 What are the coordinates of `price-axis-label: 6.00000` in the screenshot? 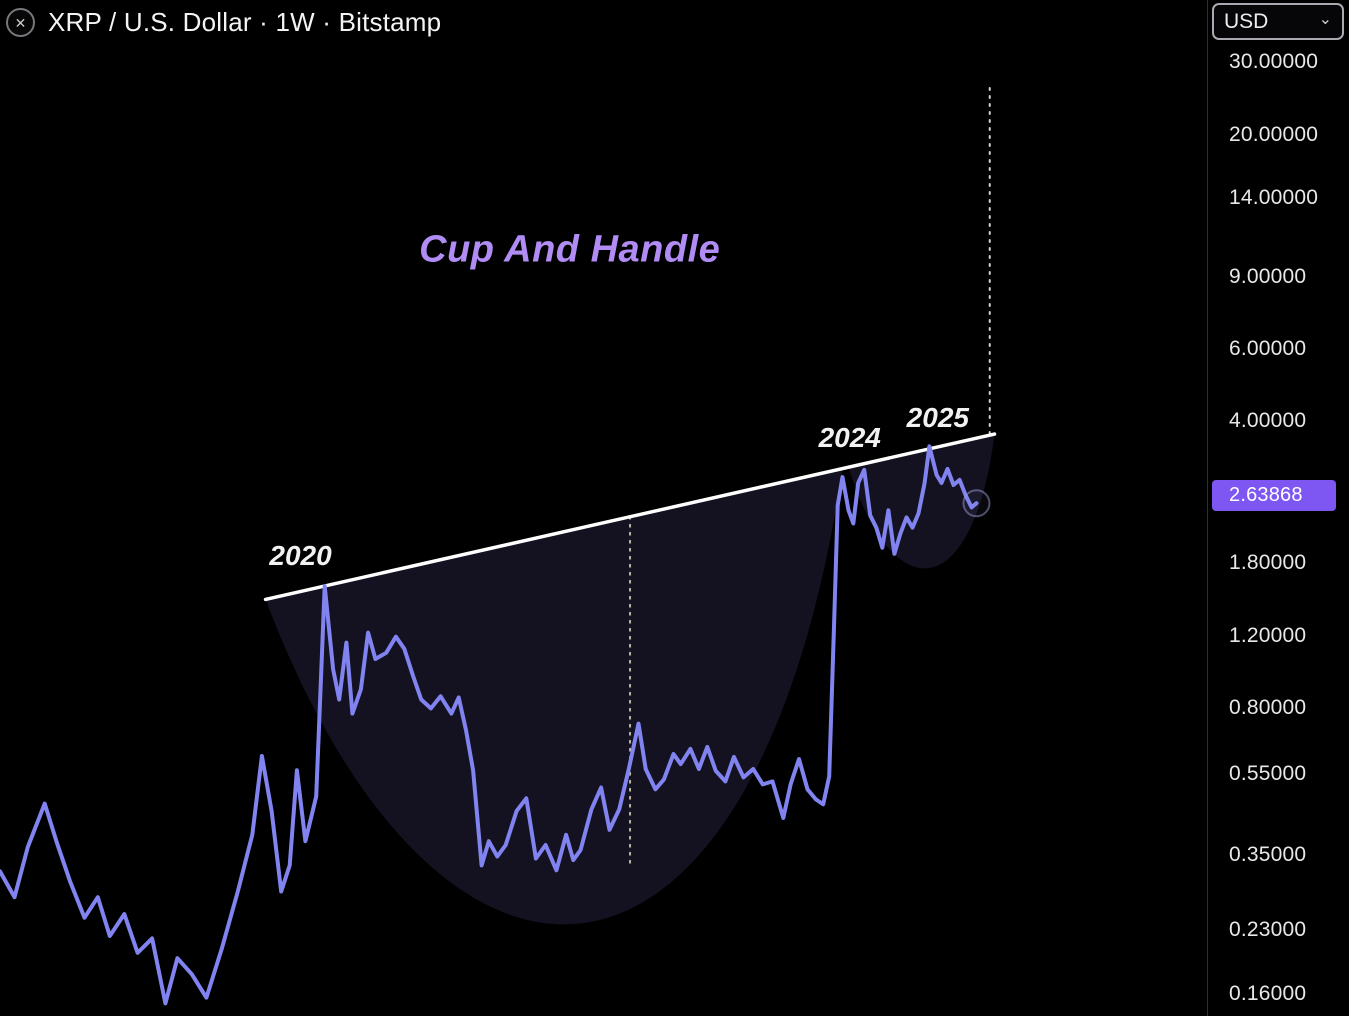 It's located at (1268, 348).